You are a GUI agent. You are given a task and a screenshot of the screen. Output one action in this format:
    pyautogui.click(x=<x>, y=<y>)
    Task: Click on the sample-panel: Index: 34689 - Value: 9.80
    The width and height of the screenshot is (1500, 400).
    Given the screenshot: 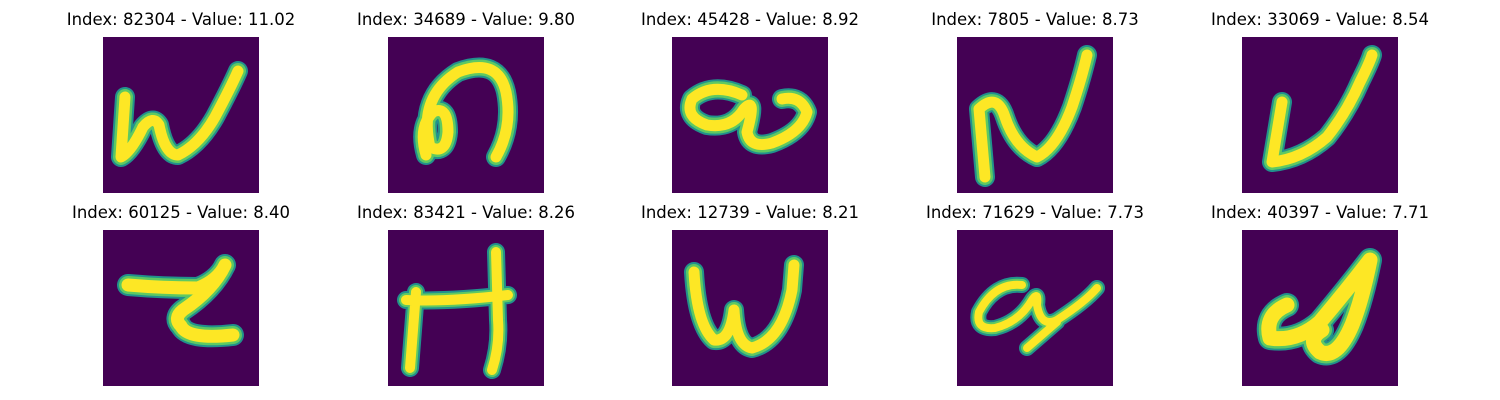 What is the action you would take?
    pyautogui.click(x=466, y=105)
    